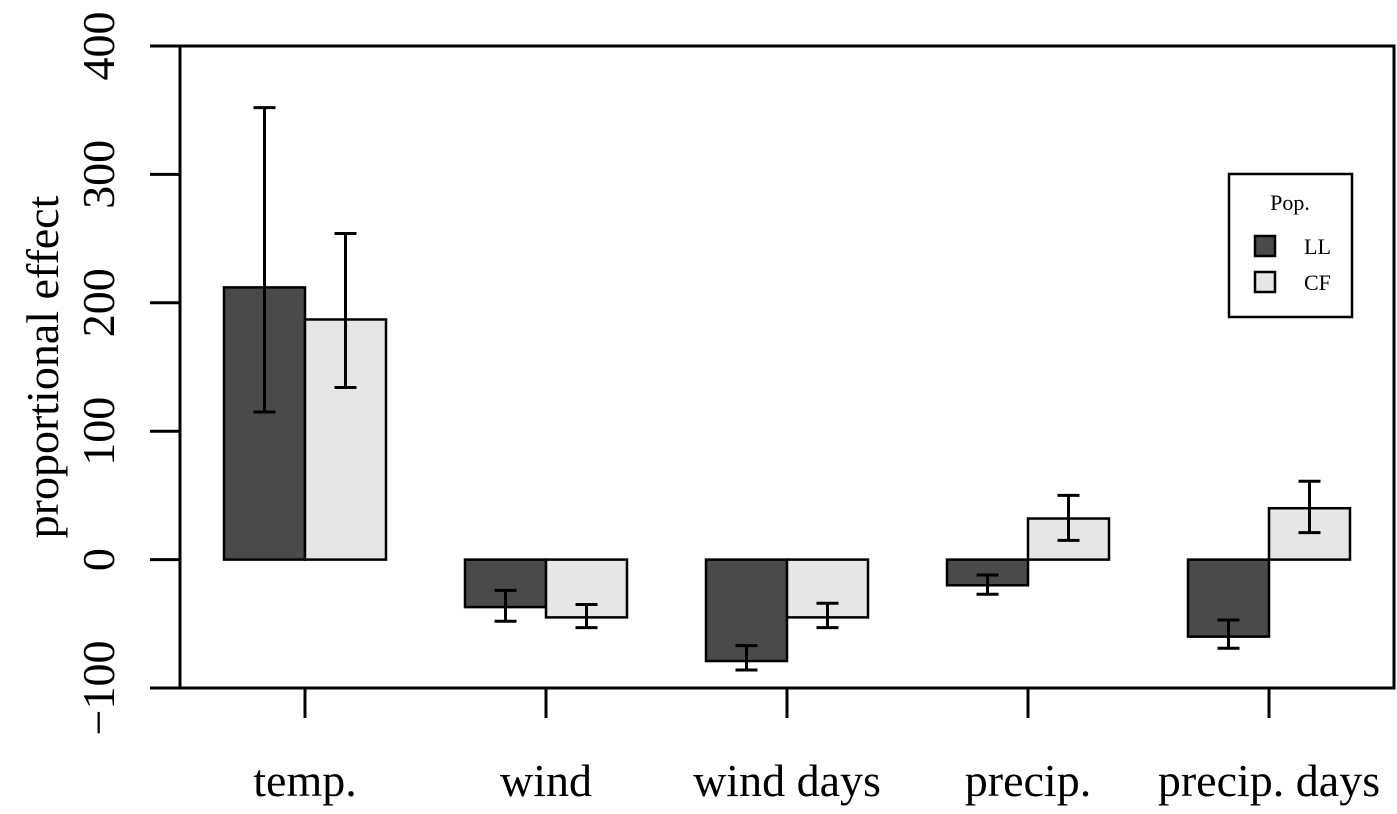 This screenshot has width=1397, height=814. I want to click on x-tick-label-1: wind, so click(546, 780).